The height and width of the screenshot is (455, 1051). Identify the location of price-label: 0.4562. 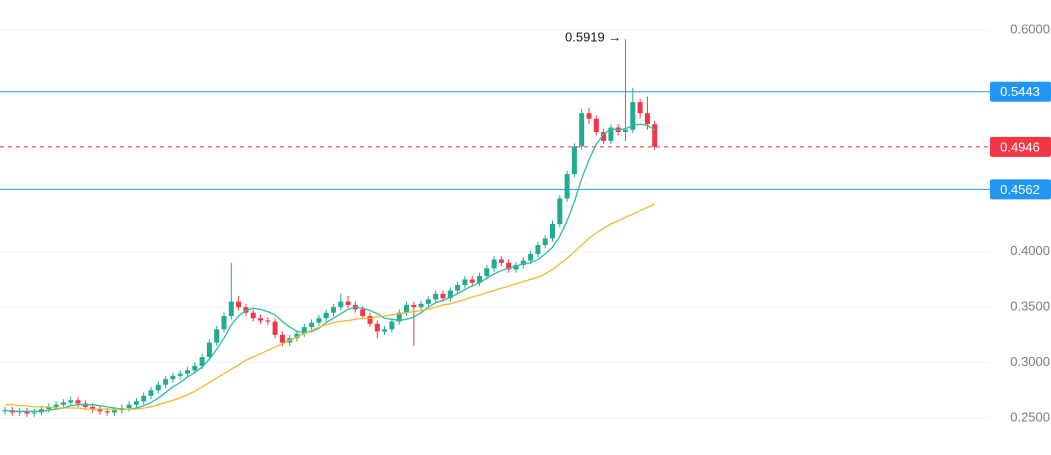
(1020, 189).